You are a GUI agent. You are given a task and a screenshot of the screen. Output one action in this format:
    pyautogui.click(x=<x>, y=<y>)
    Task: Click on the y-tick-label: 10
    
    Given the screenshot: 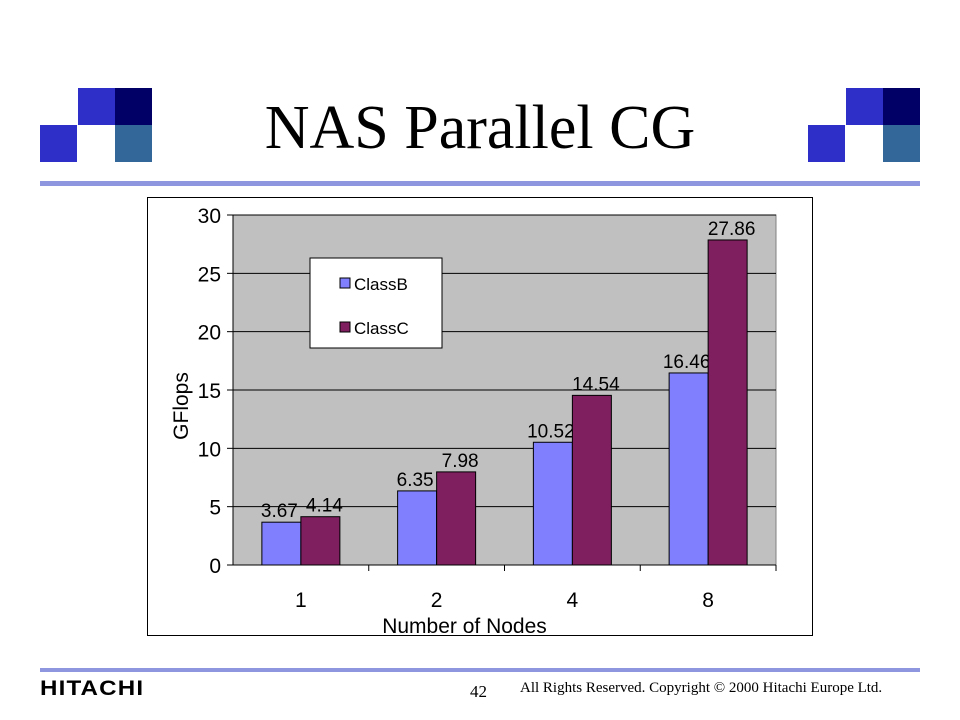 What is the action you would take?
    pyautogui.click(x=209, y=449)
    